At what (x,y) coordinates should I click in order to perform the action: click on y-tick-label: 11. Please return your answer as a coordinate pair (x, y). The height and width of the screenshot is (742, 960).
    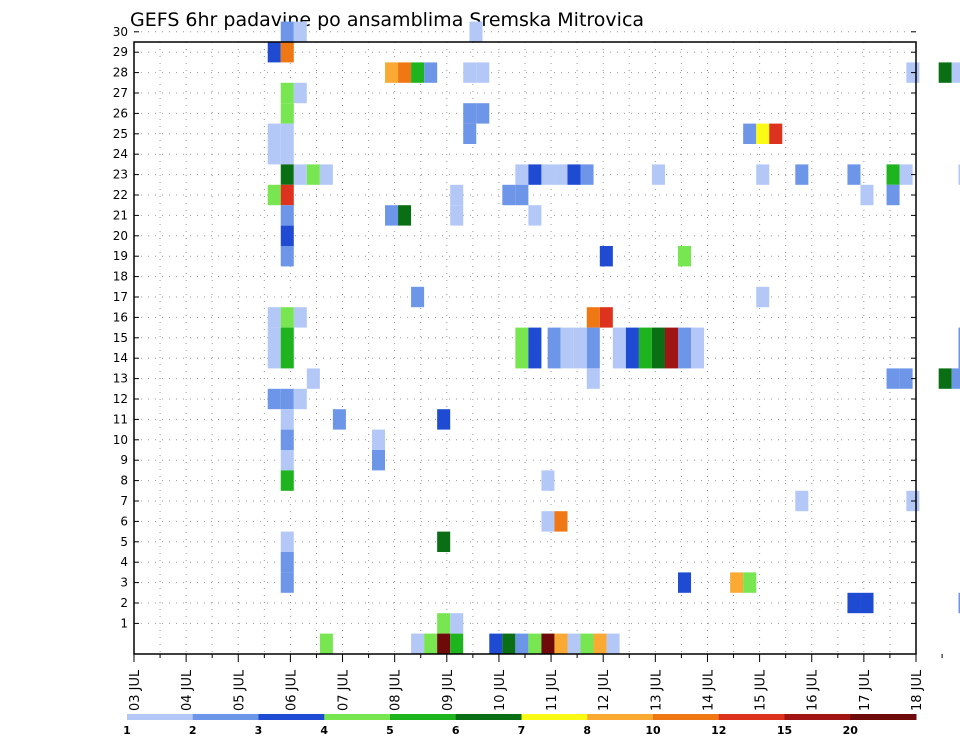
    Looking at the image, I should click on (120, 419).